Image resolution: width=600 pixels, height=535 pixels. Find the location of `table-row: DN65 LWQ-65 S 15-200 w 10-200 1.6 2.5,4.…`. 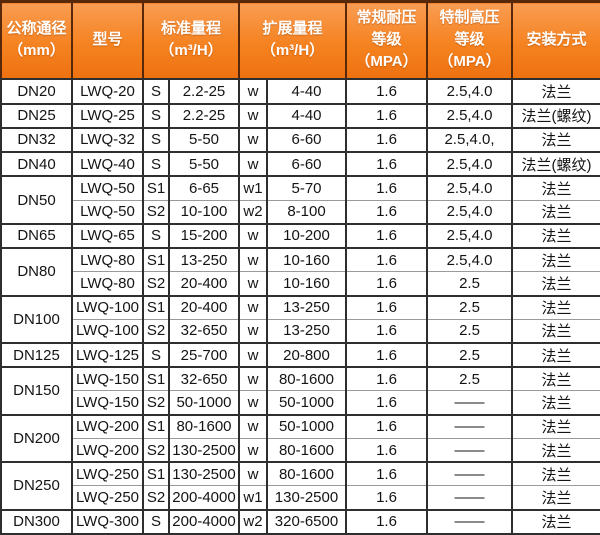

table-row: DN65 LWQ-65 S 15-200 w 10-200 1.6 2.5,4.… is located at coordinates (300, 235).